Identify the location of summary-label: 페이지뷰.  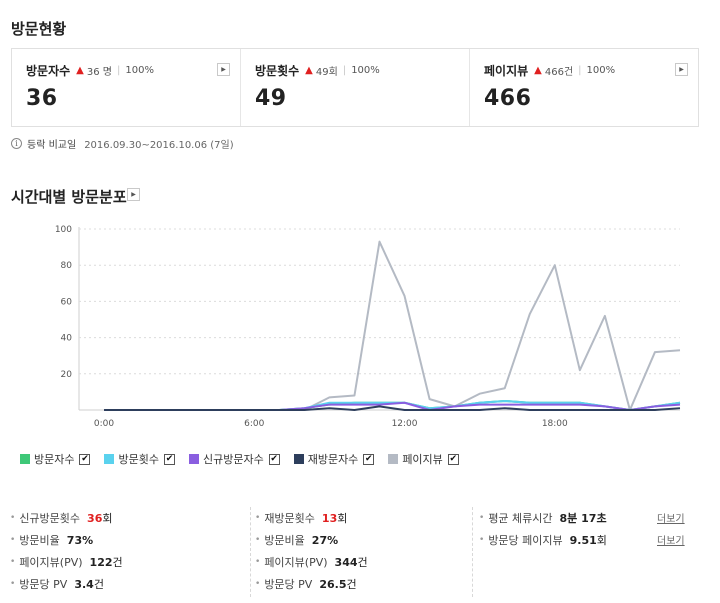
(506, 71).